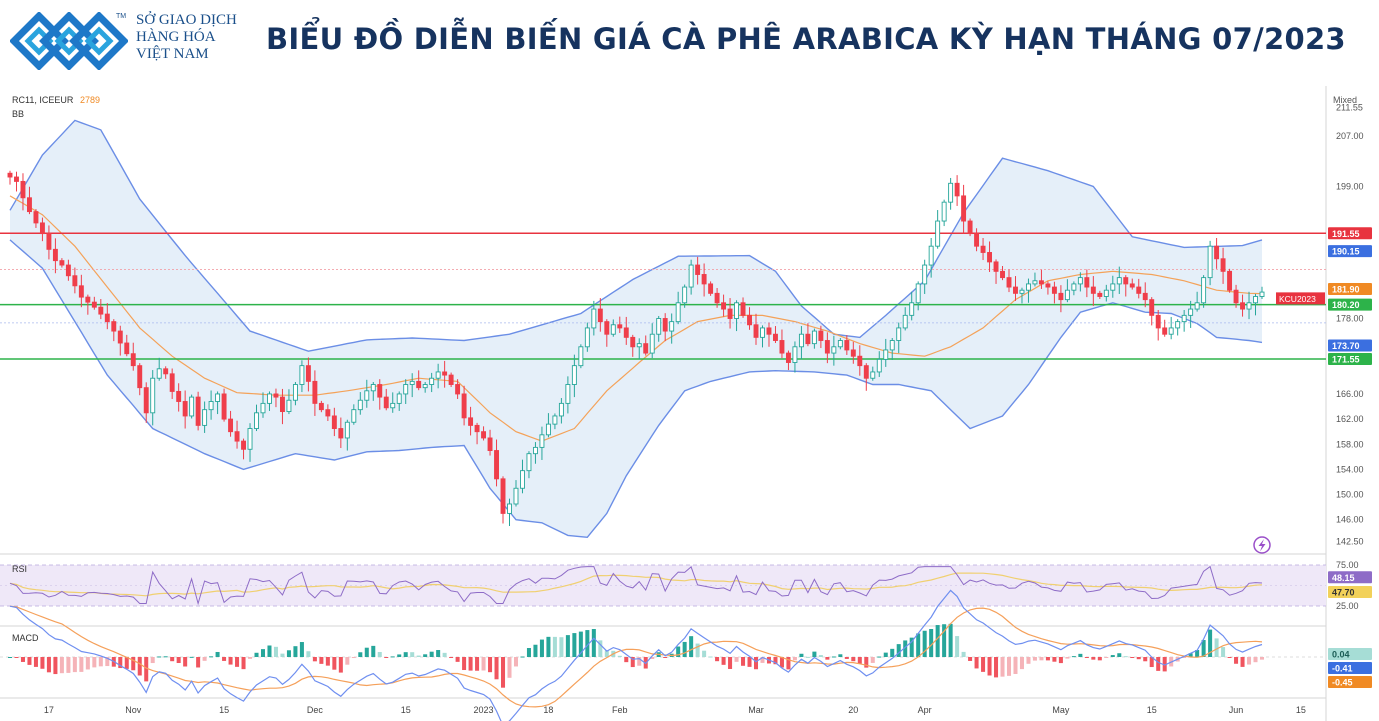 The height and width of the screenshot is (721, 1379). I want to click on band-badge-3: 173.70, so click(1350, 345).